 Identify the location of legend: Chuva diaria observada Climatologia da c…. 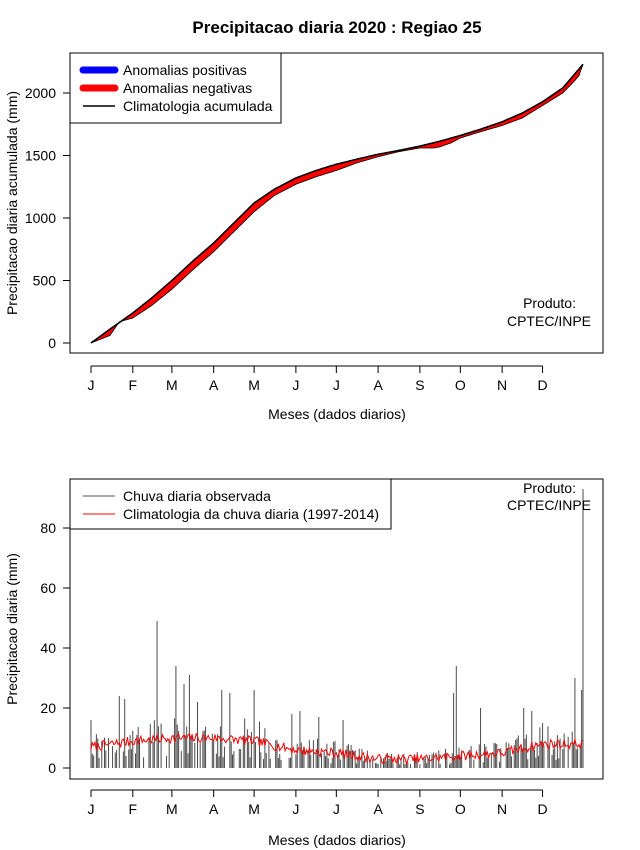
(230, 504).